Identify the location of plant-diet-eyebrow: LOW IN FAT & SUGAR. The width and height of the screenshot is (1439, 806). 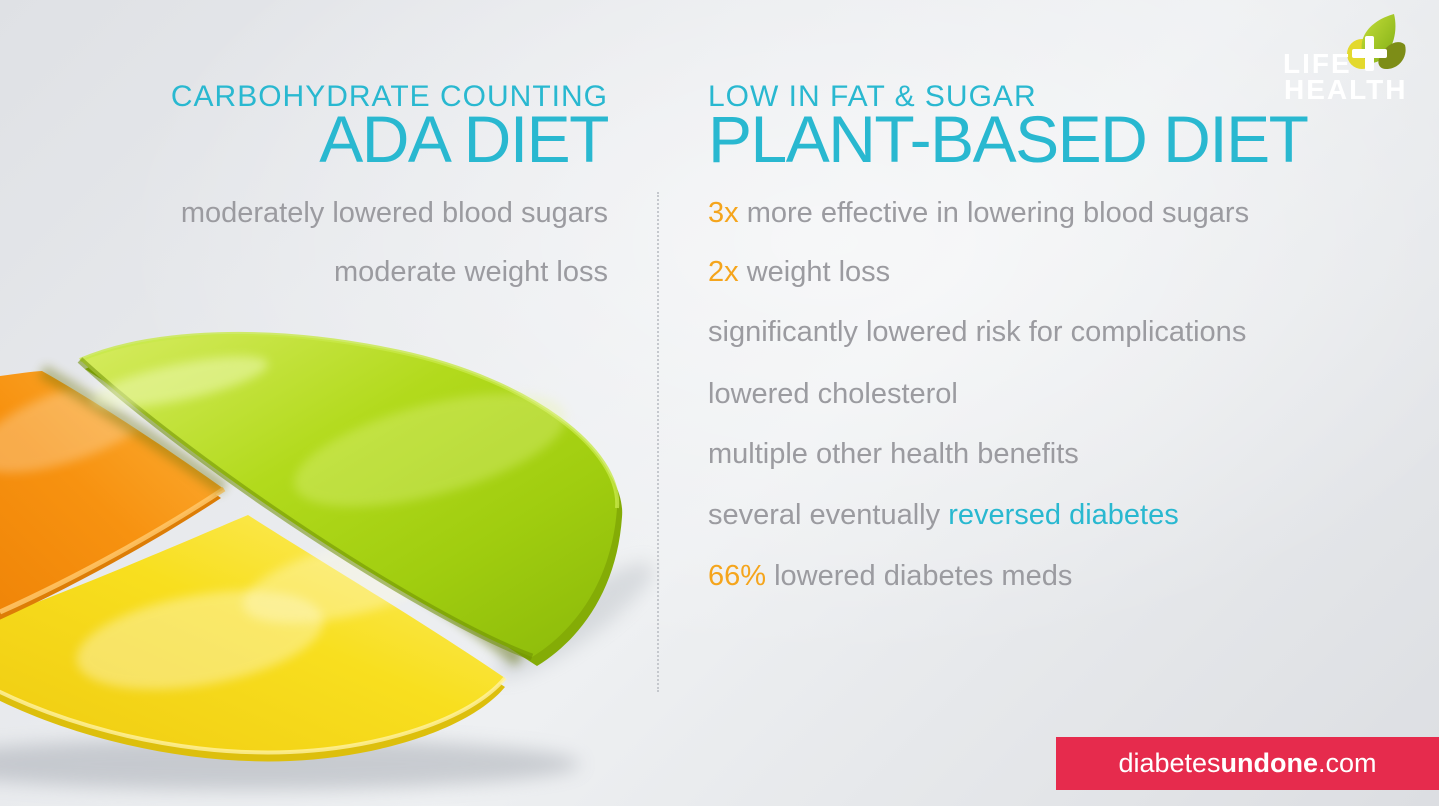
(872, 96).